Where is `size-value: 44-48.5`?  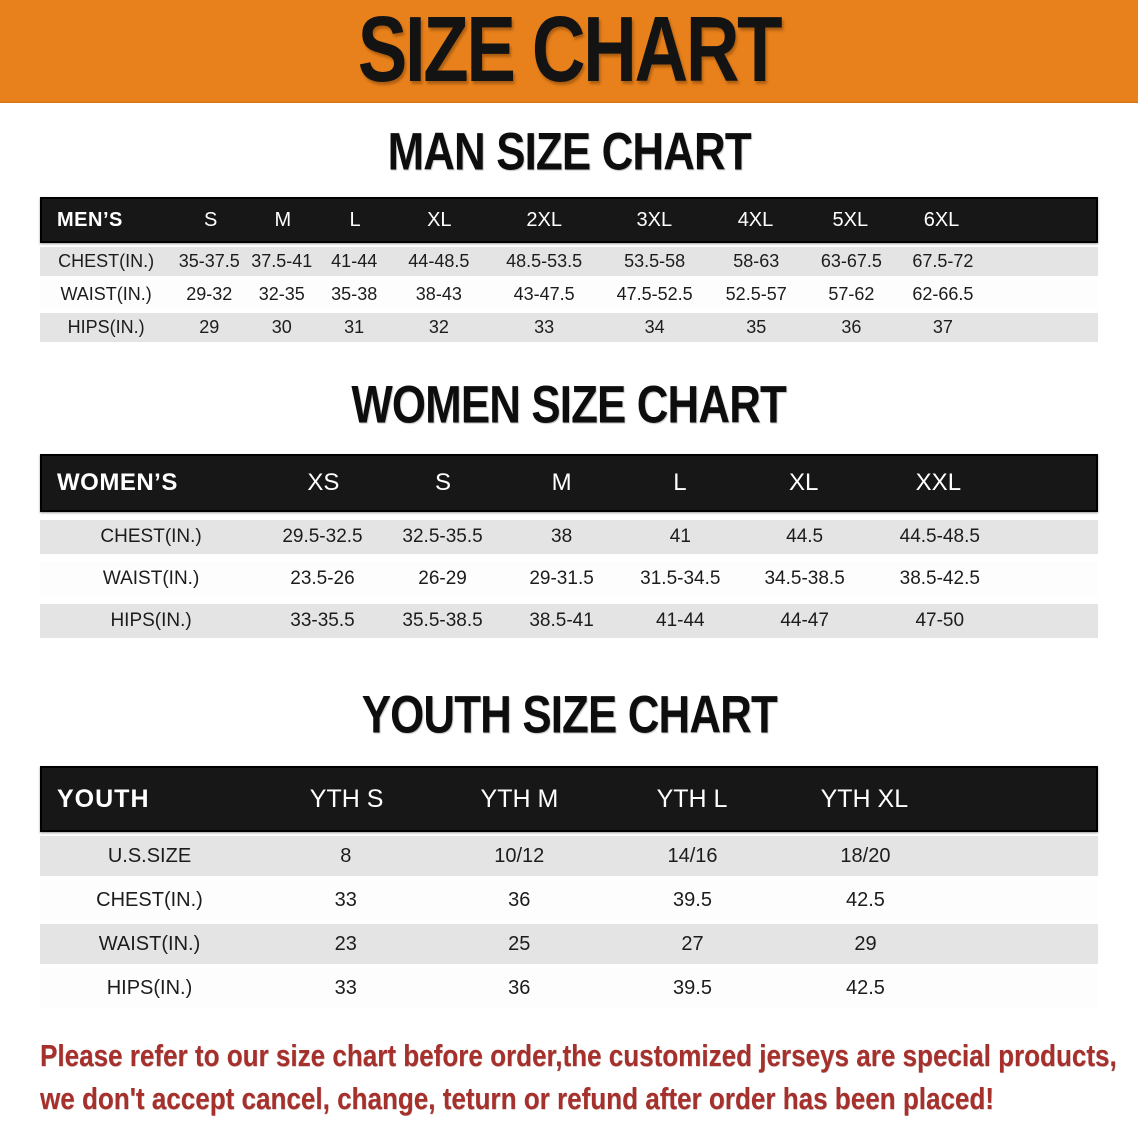
size-value: 44-48.5 is located at coordinates (439, 261).